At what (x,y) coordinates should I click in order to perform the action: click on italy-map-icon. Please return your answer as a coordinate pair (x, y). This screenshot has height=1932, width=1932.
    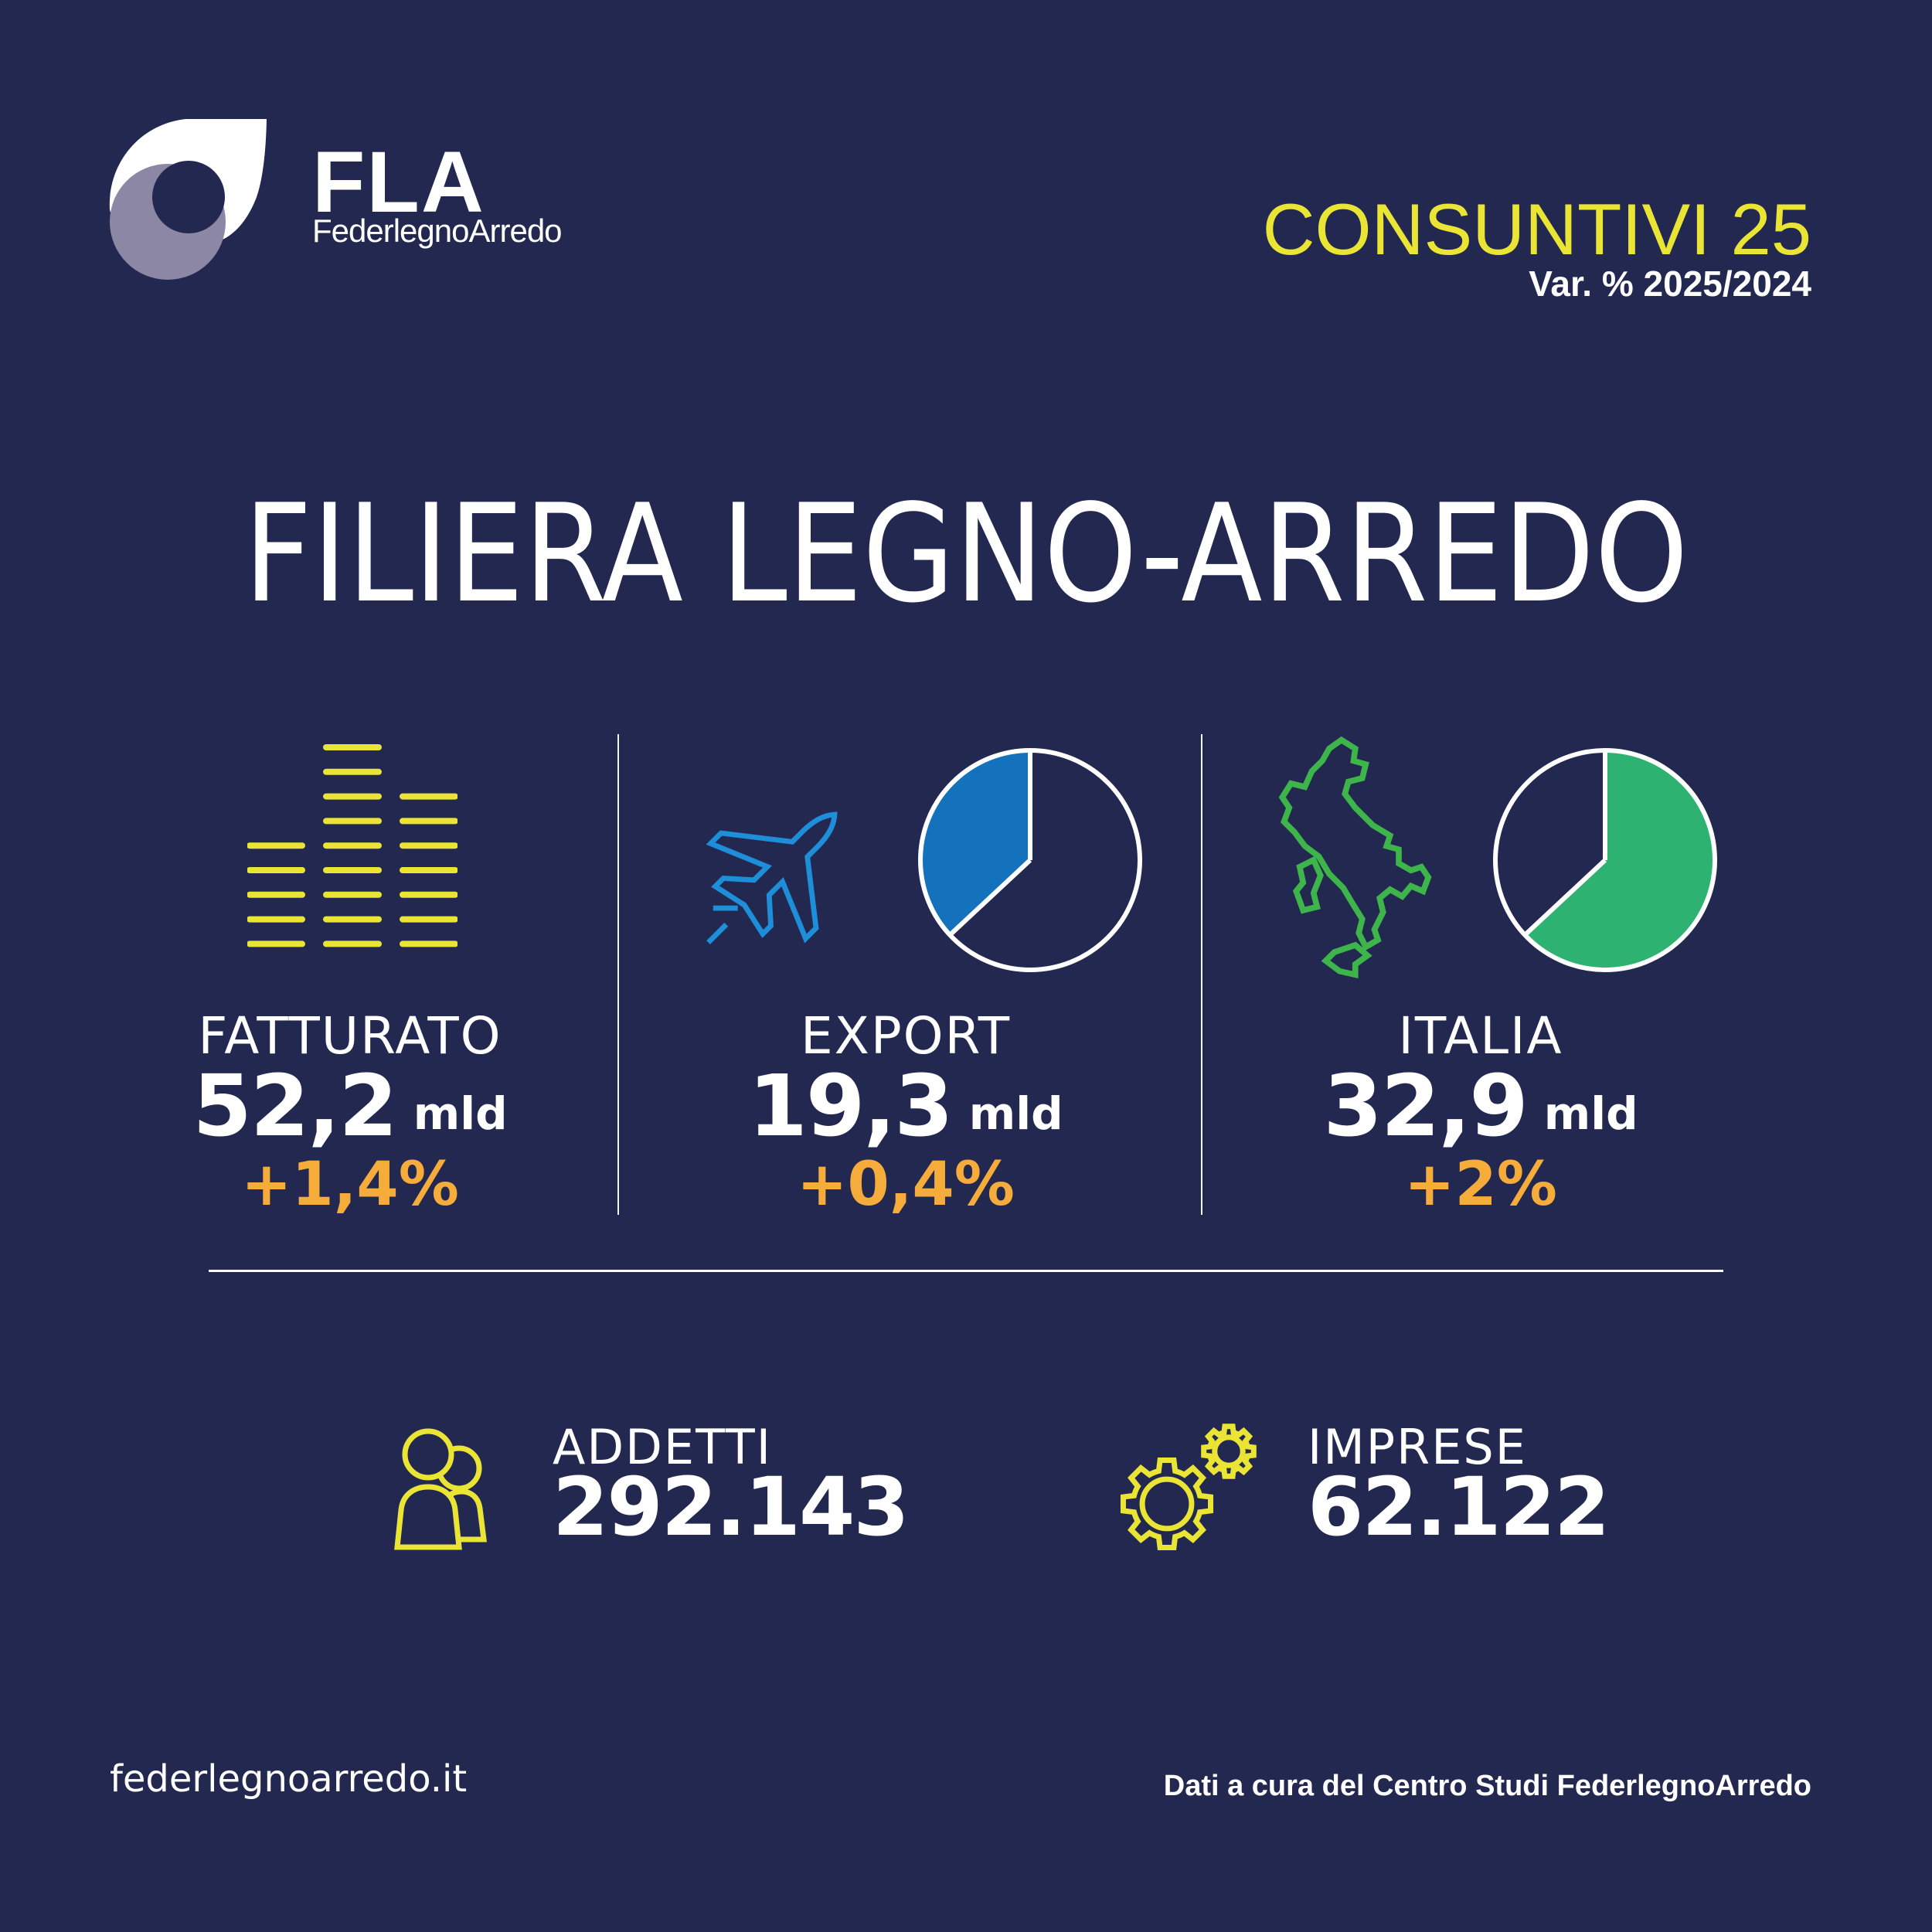
    Looking at the image, I should click on (1355, 857).